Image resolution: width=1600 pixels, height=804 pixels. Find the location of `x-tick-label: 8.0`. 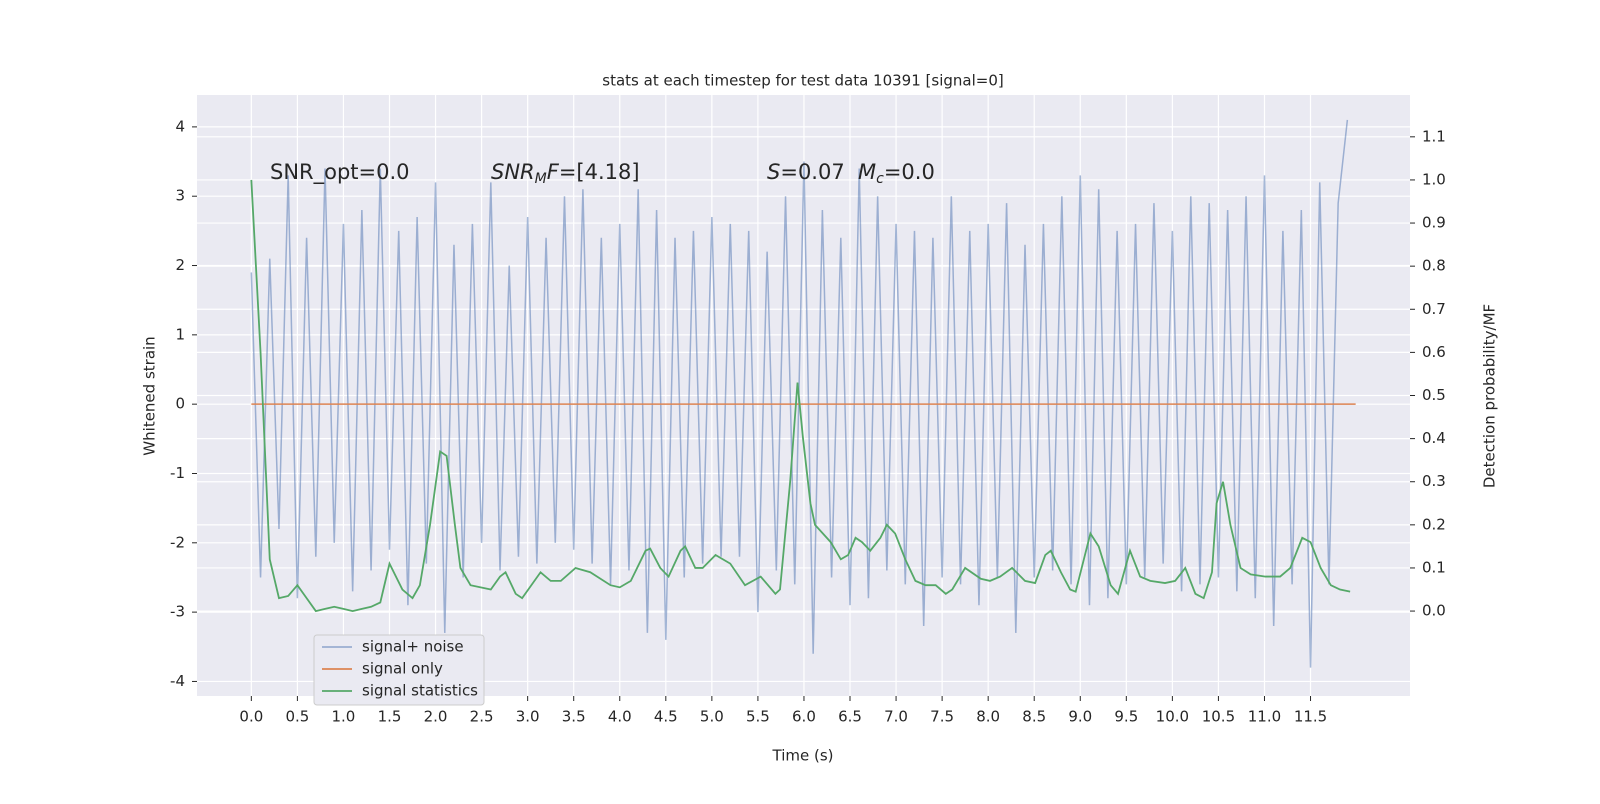

x-tick-label: 8.0 is located at coordinates (988, 717).